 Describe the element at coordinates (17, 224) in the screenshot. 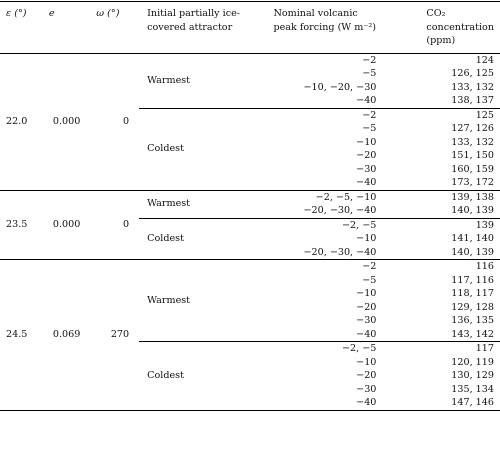

I see `obliquity-cell: 23.5` at that location.